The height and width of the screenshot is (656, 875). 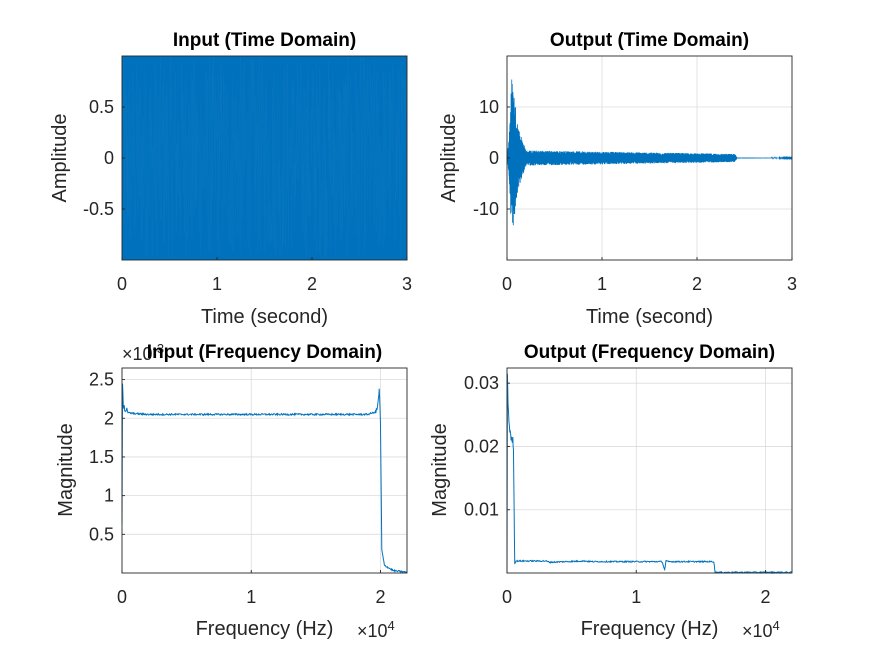 I want to click on chart-title: Output (Frequency Domain), so click(x=649, y=352).